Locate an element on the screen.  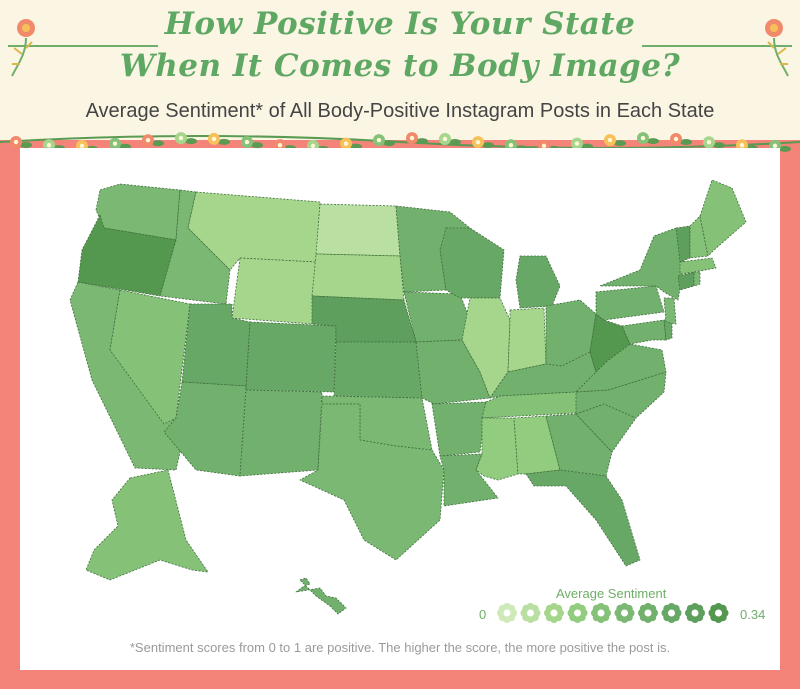
state-illinois is located at coordinates (486, 348).